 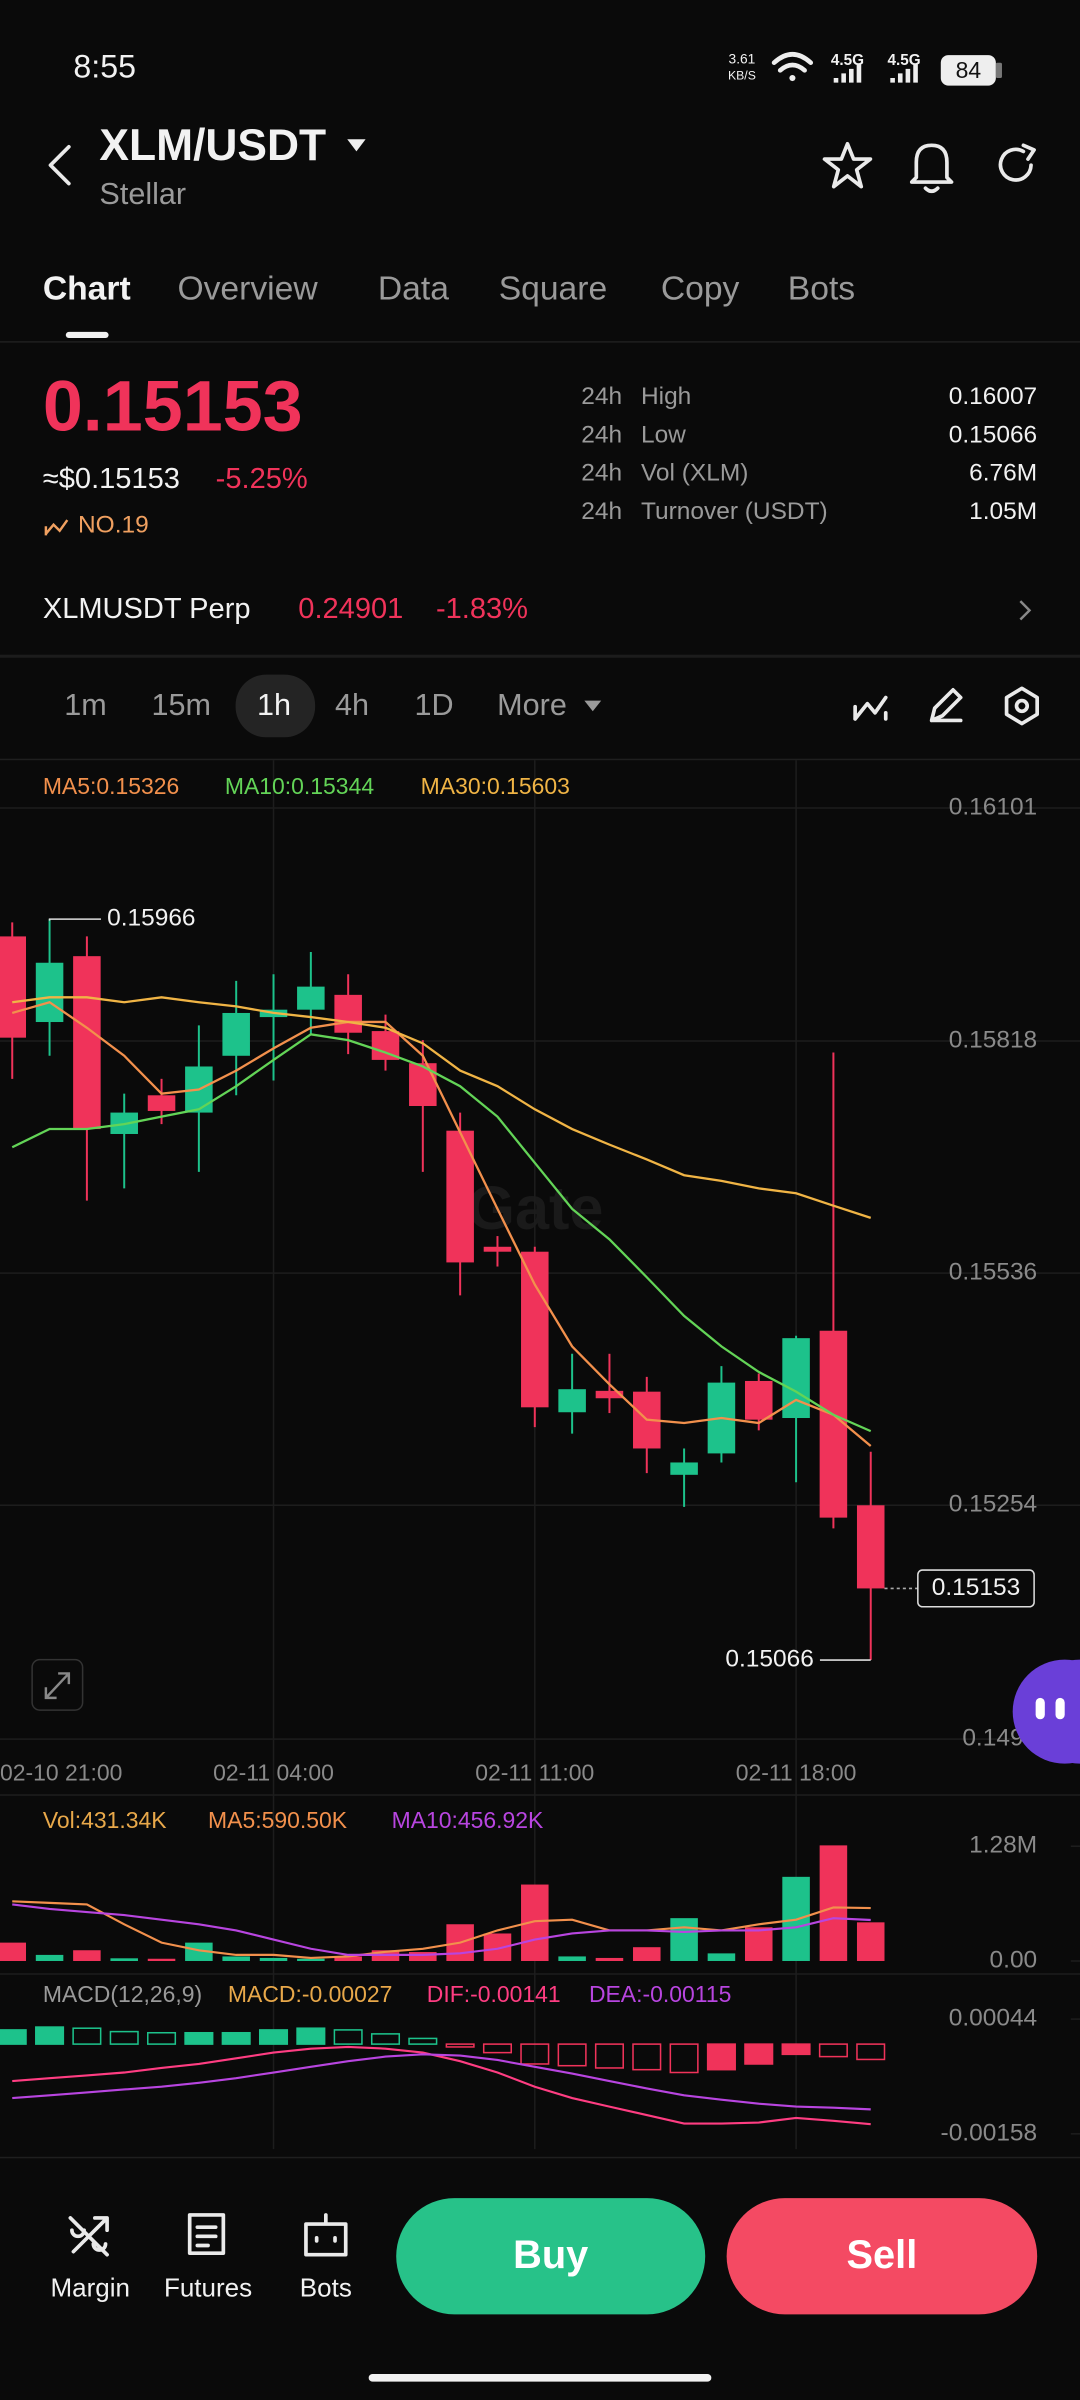 I want to click on expand-button, so click(x=57, y=1684).